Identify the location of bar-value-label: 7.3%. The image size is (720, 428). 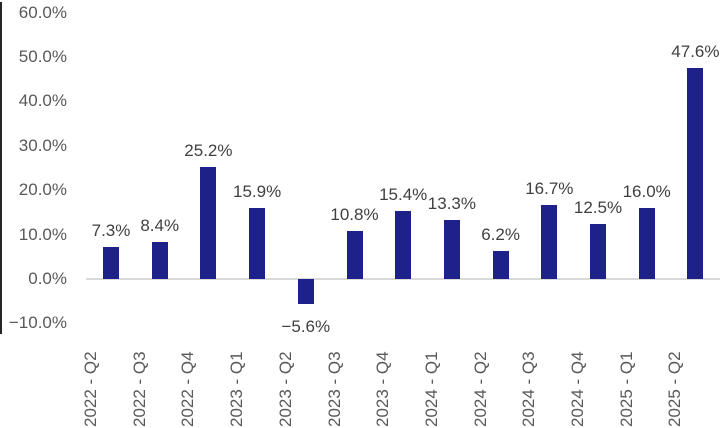
(111, 230).